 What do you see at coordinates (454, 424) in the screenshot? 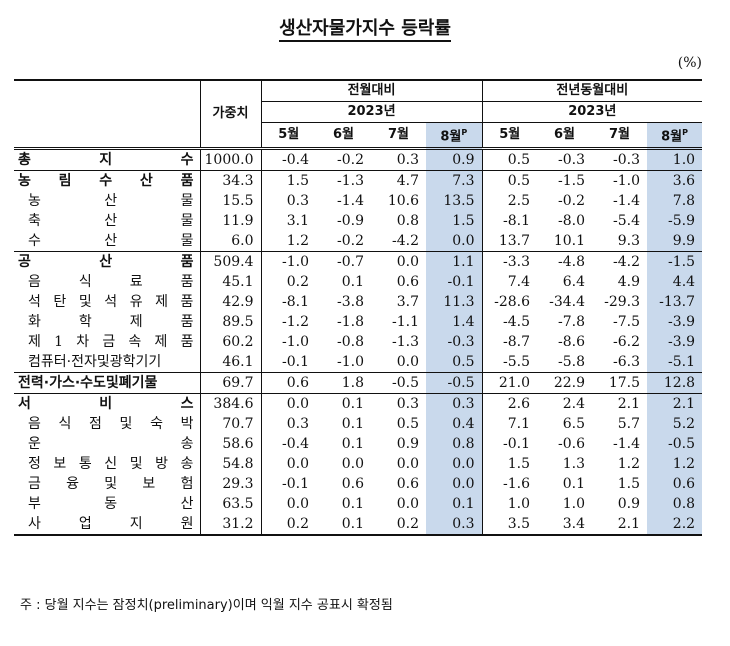
I see `mom-cell: 0.4` at bounding box center [454, 424].